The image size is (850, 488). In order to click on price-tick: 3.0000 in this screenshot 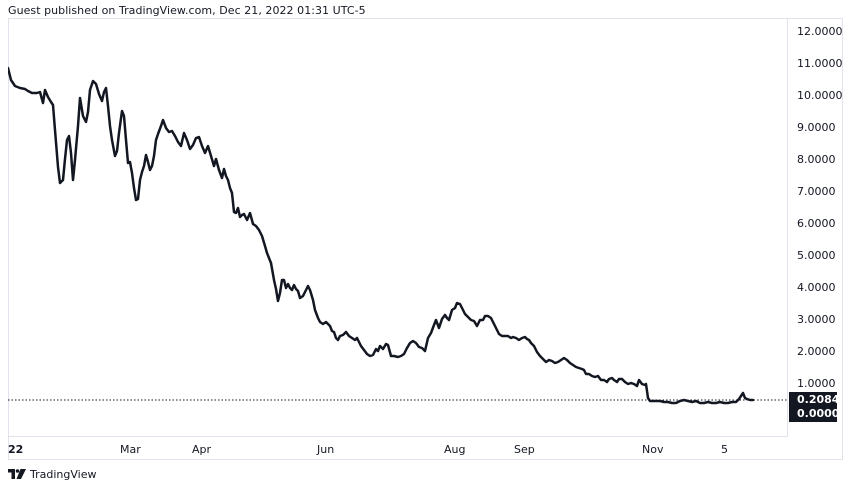, I will do `click(816, 319)`.